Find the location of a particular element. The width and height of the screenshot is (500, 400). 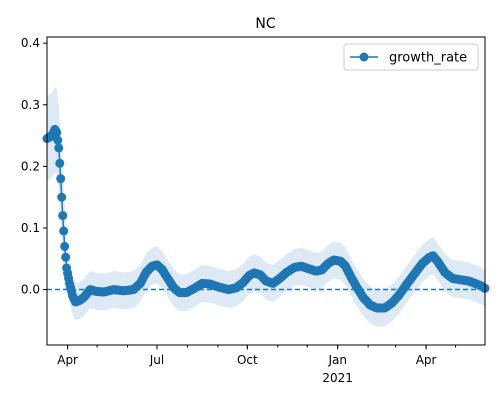

legend-label: growth_rate is located at coordinates (428, 58).